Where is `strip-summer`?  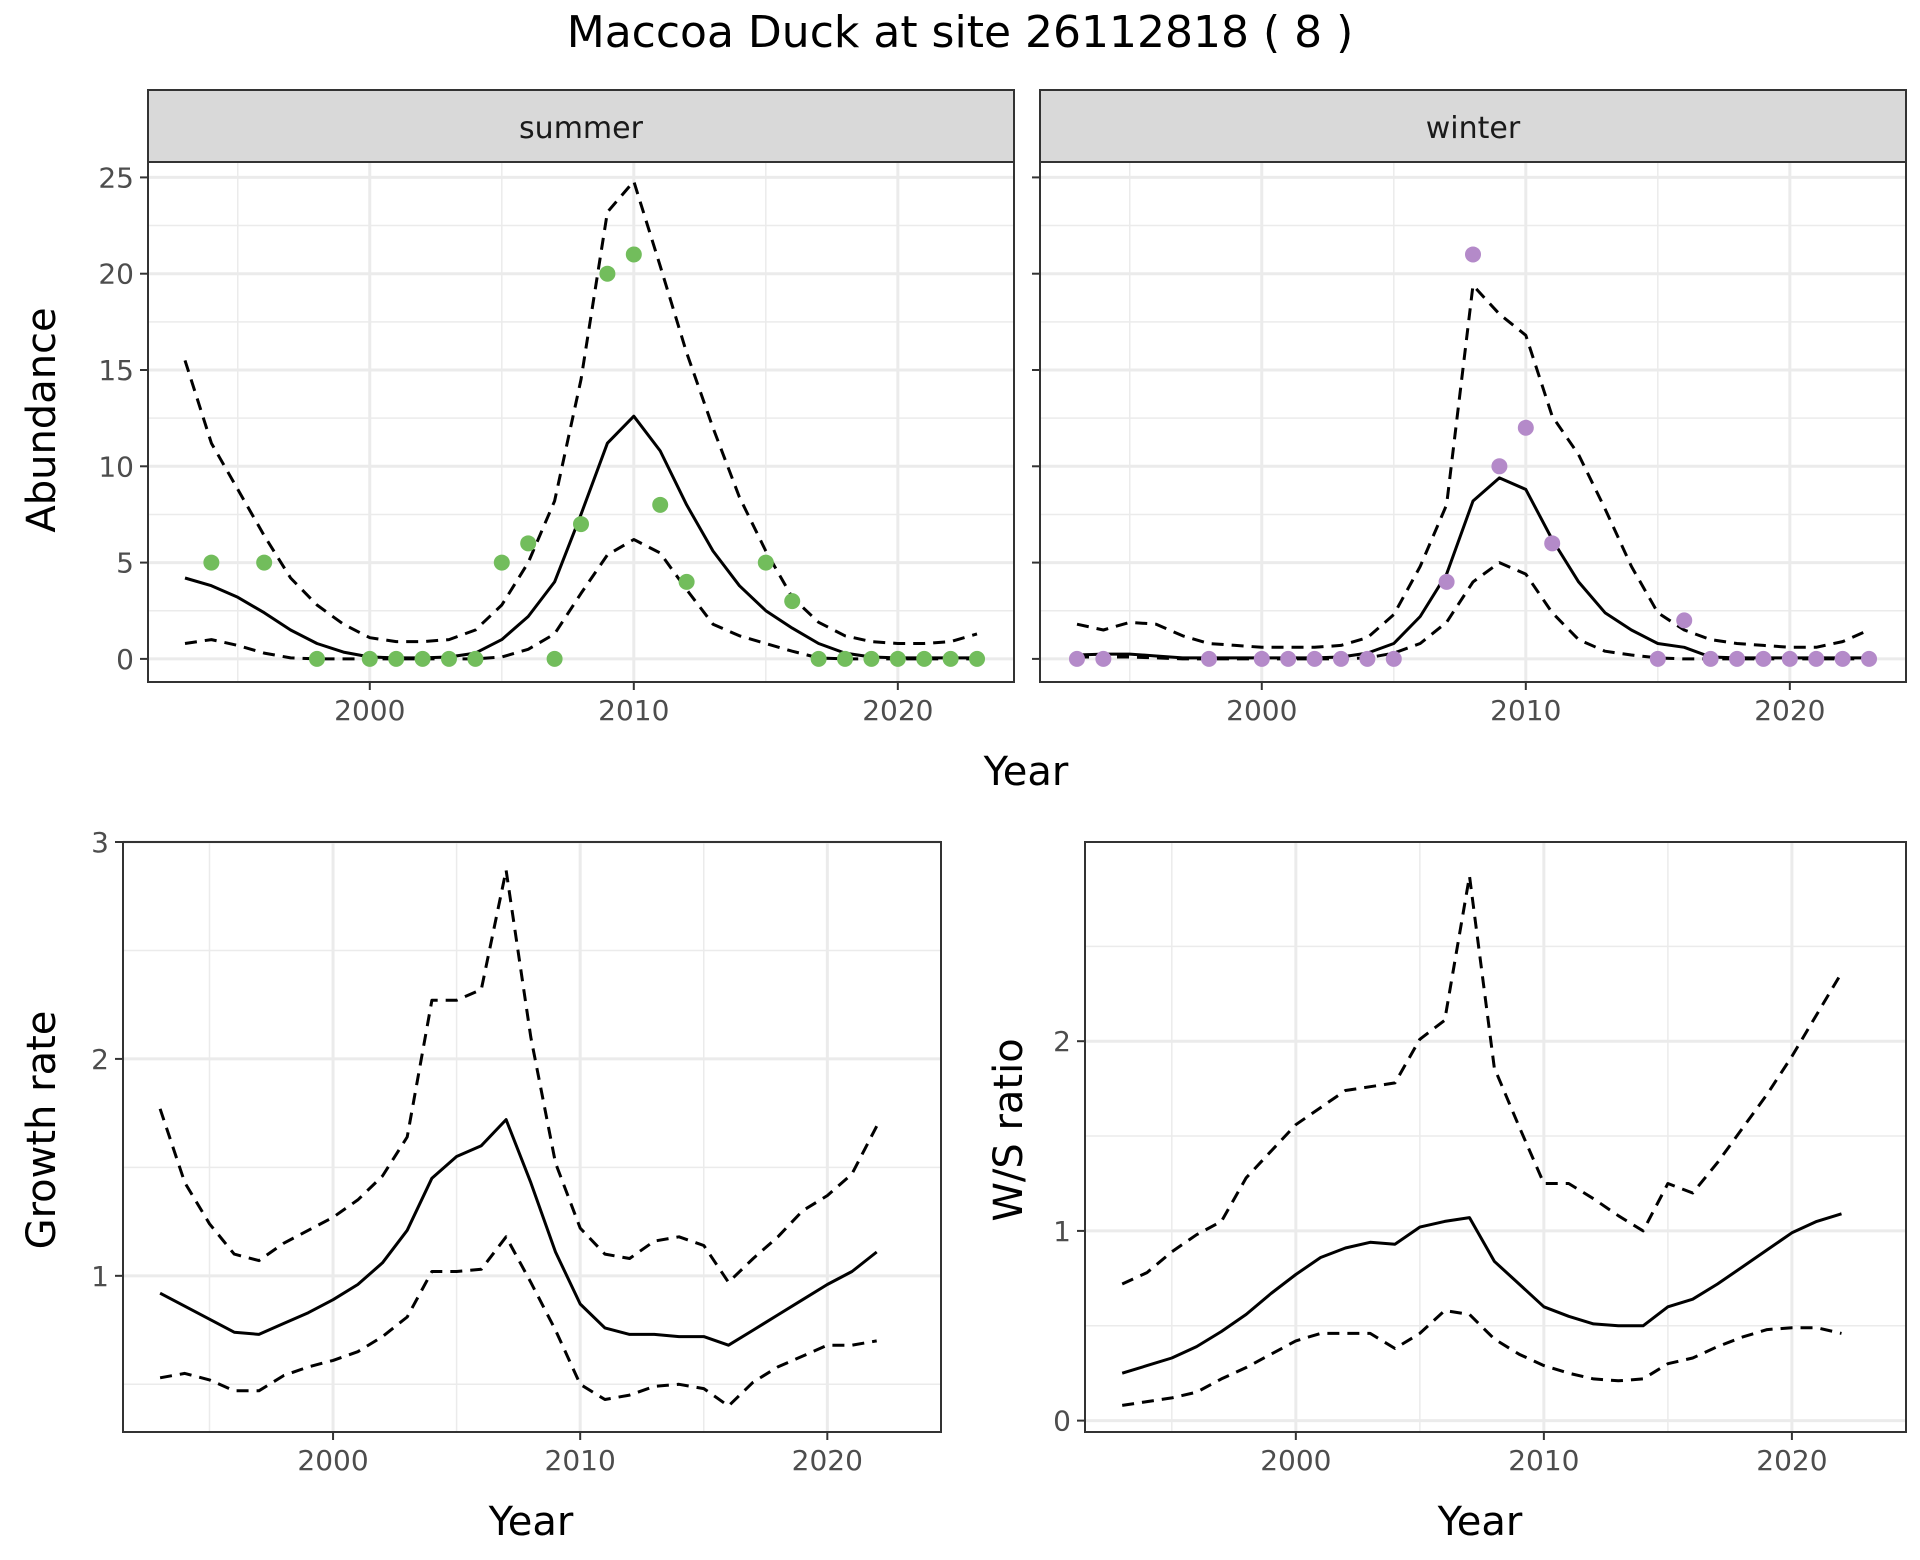 strip-summer is located at coordinates (581, 126).